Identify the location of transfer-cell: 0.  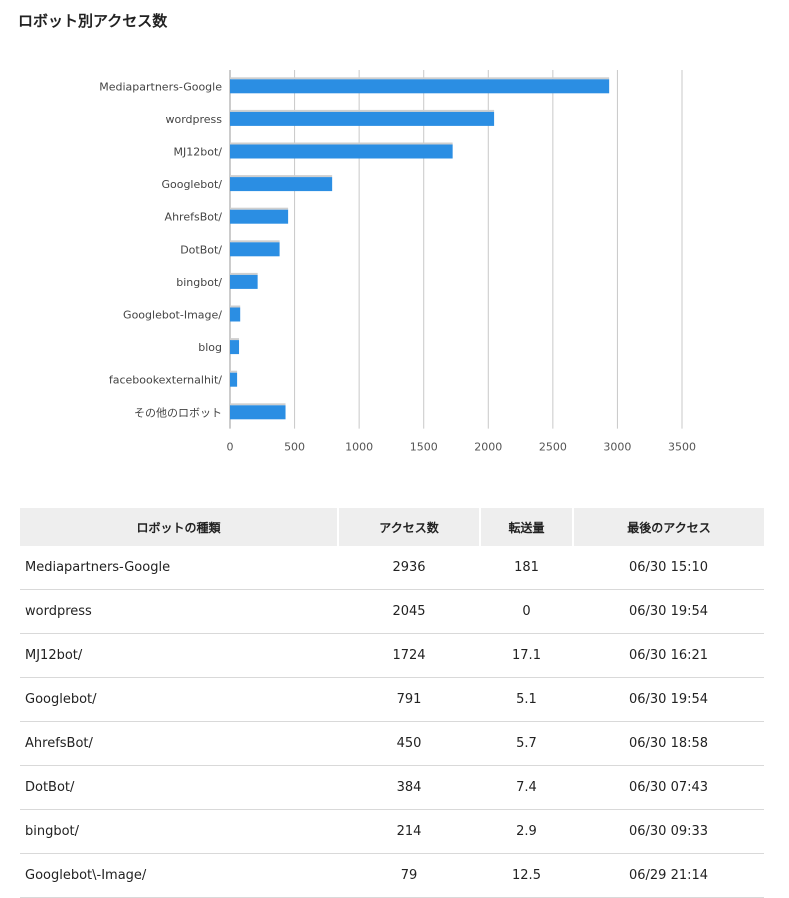
(526, 611).